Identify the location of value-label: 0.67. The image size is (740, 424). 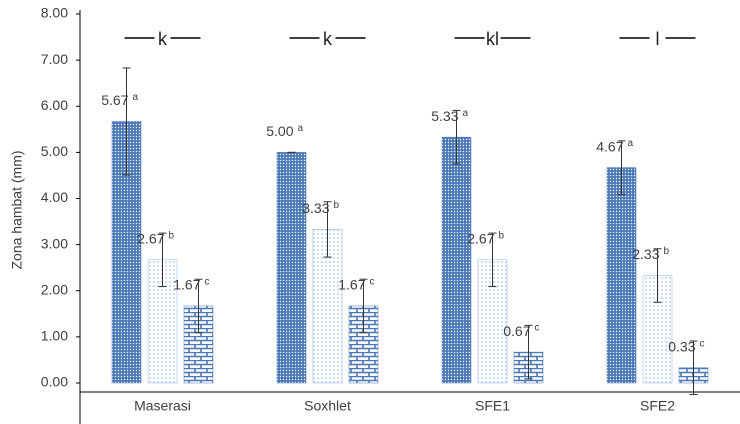
(516, 331).